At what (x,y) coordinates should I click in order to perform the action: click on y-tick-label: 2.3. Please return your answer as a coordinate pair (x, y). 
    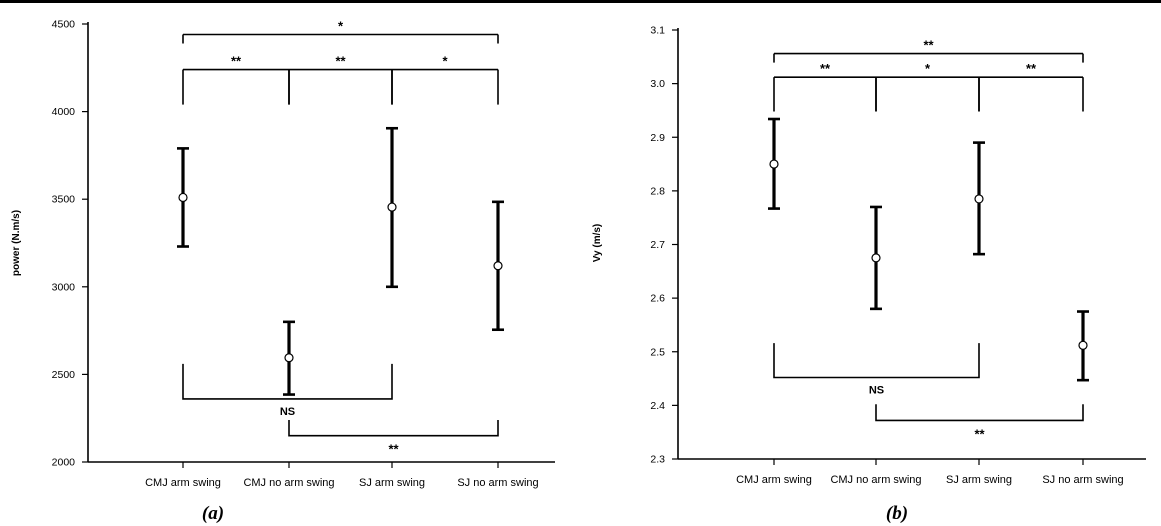
    Looking at the image, I should click on (657, 460).